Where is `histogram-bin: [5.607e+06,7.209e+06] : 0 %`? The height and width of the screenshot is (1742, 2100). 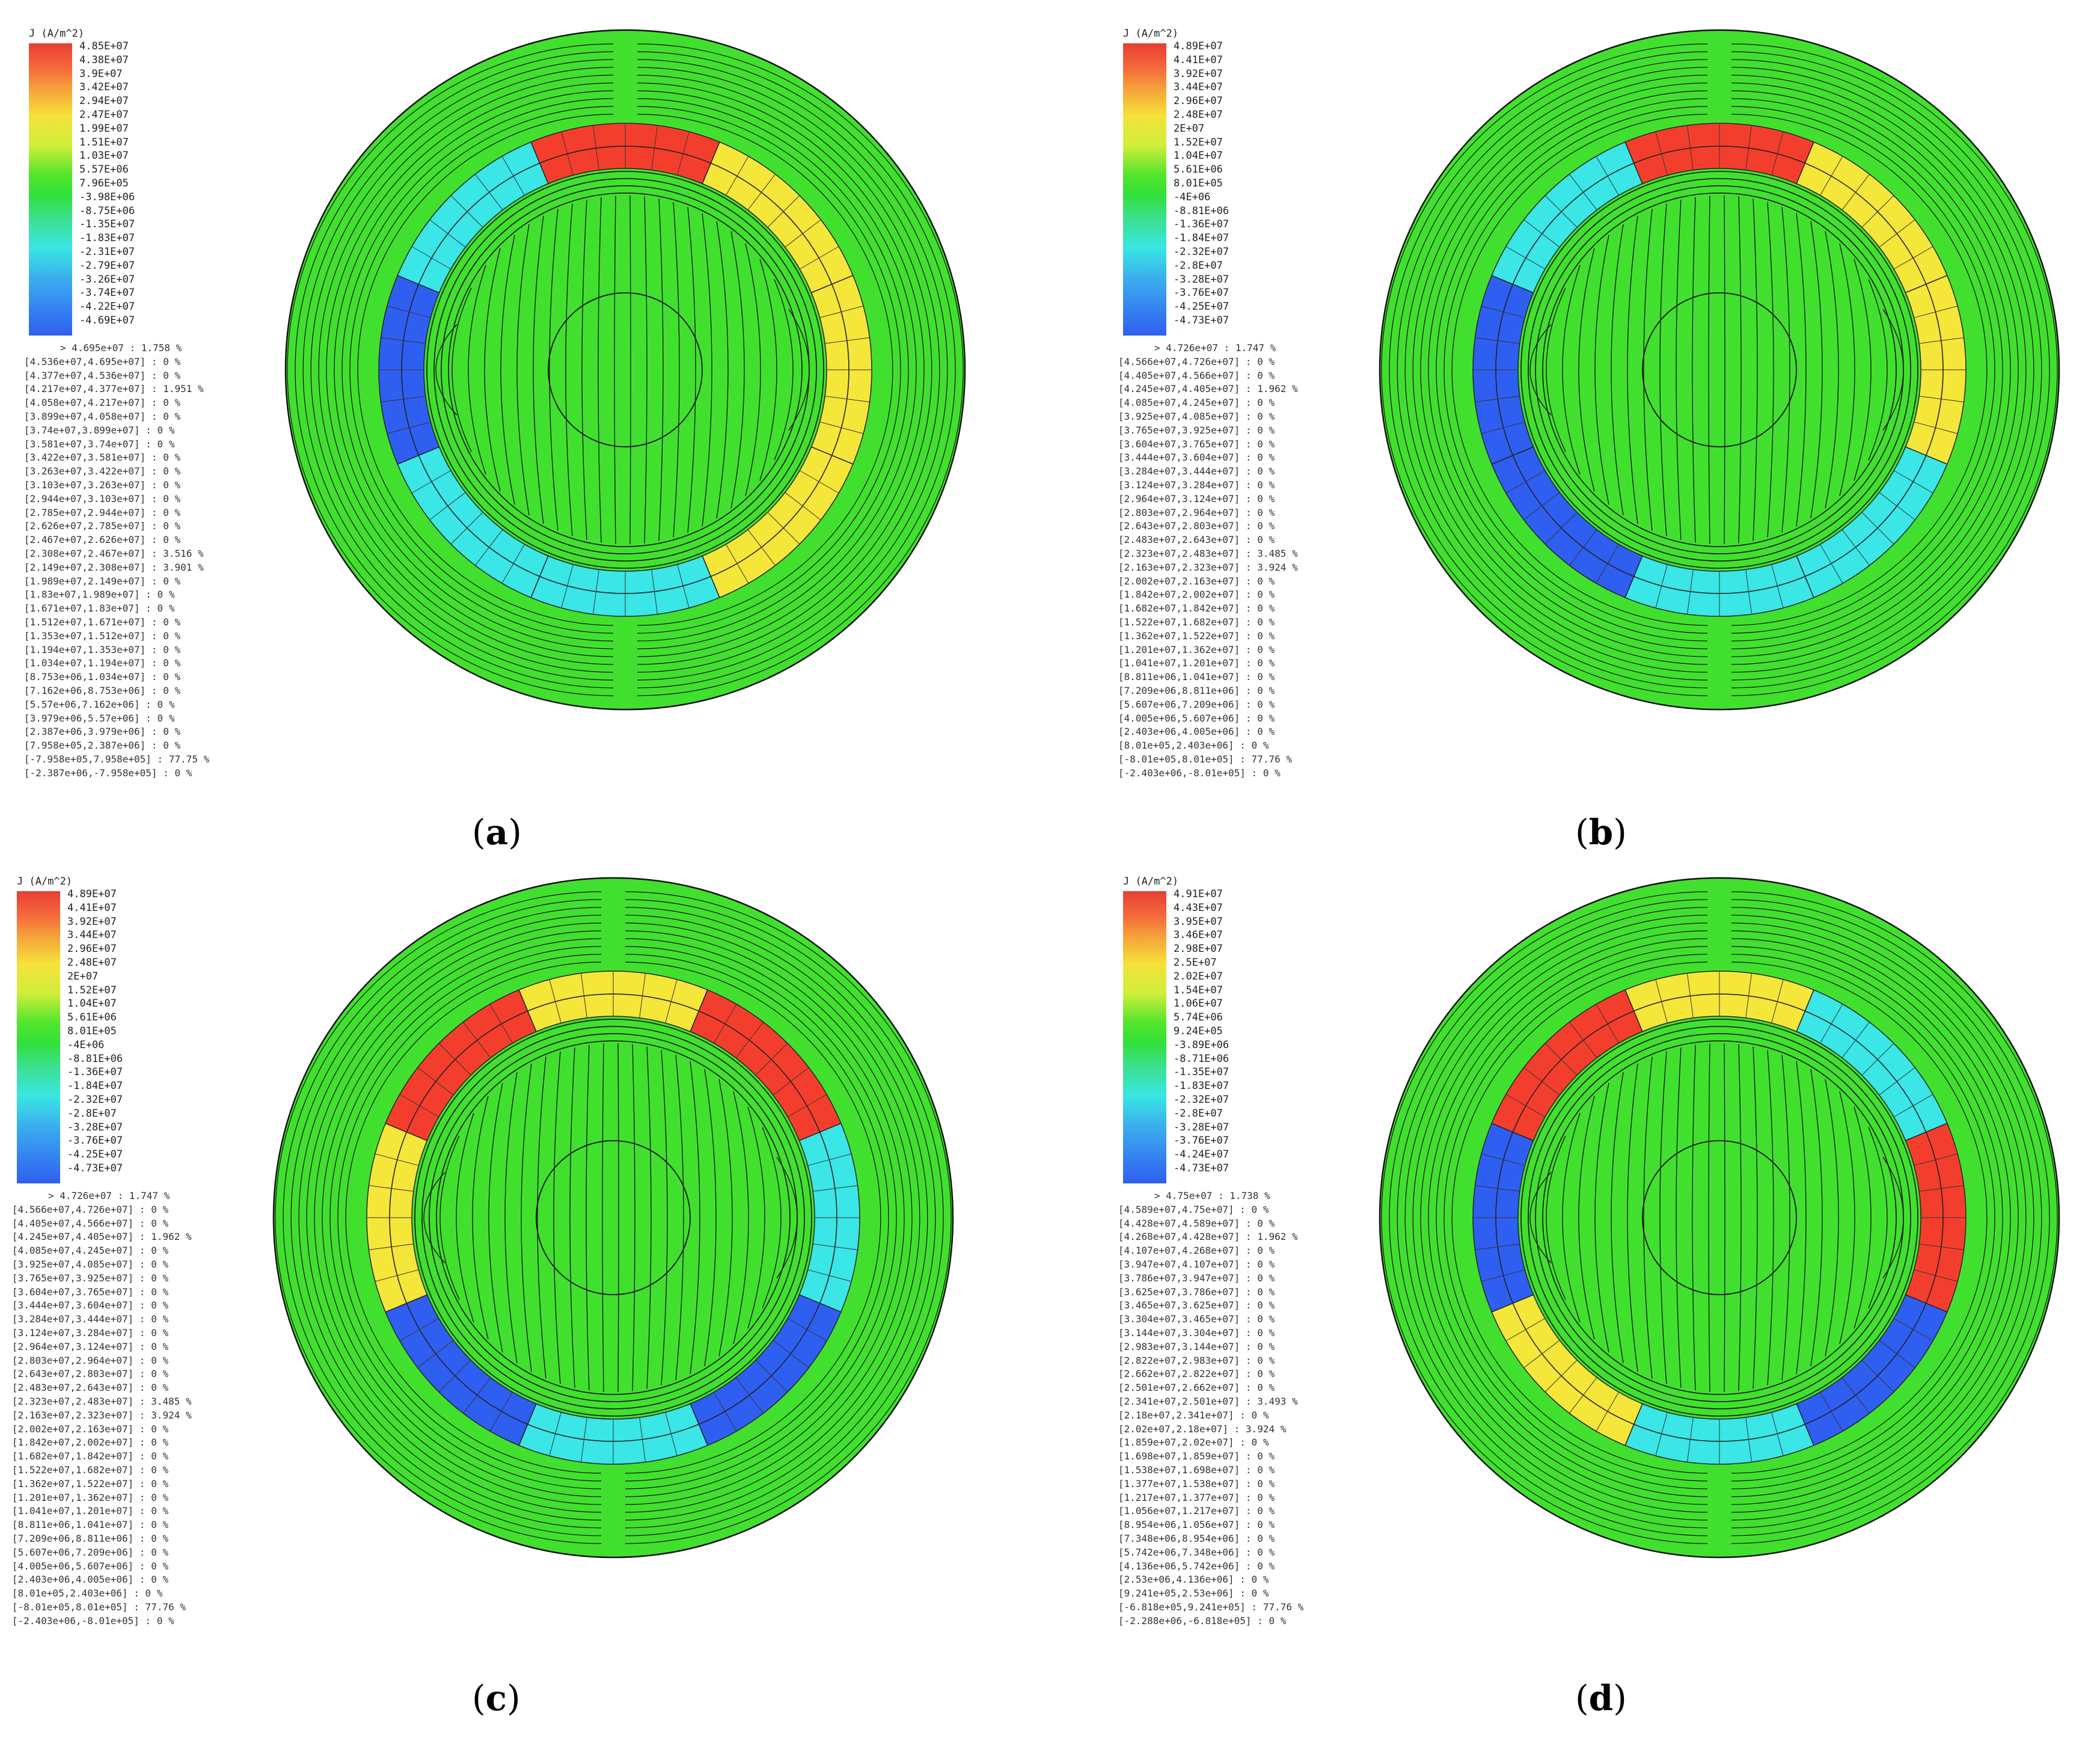
histogram-bin: [5.607e+06,7.209e+06] : 0 % is located at coordinates (90, 1552).